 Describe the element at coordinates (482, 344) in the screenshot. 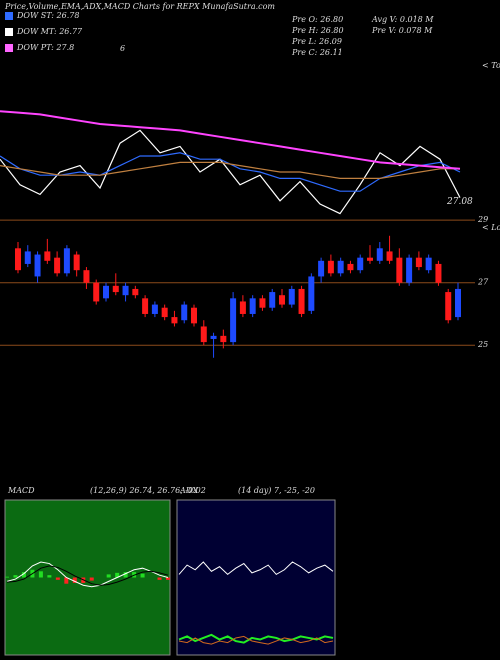

I see `y-tick-label: 25` at that location.